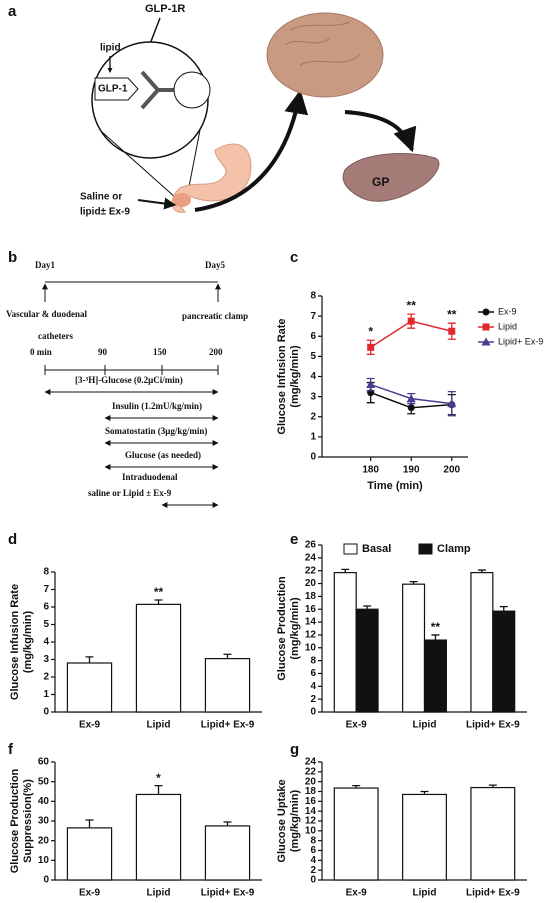 The width and height of the screenshot is (548, 903). Describe the element at coordinates (311, 545) in the screenshot. I see `y-tick-label: 26` at that location.